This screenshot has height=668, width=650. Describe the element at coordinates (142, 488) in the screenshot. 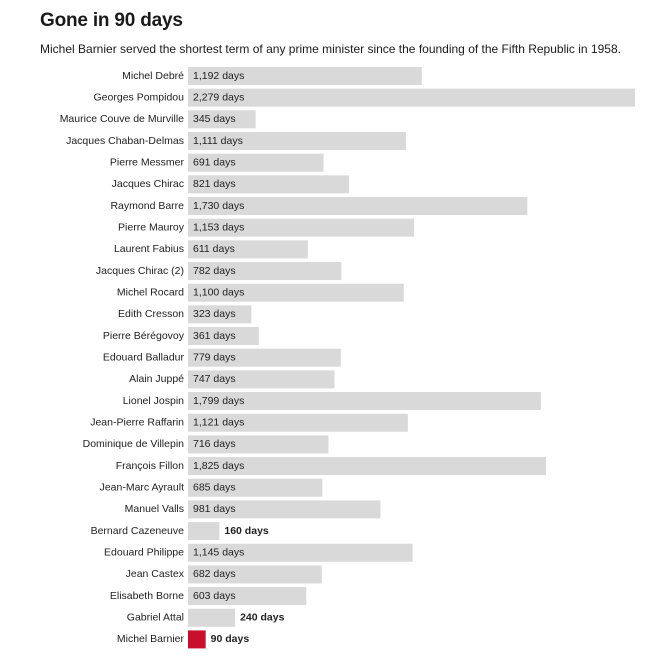

I see `category-label: Jean-Marc Ayrault` at that location.